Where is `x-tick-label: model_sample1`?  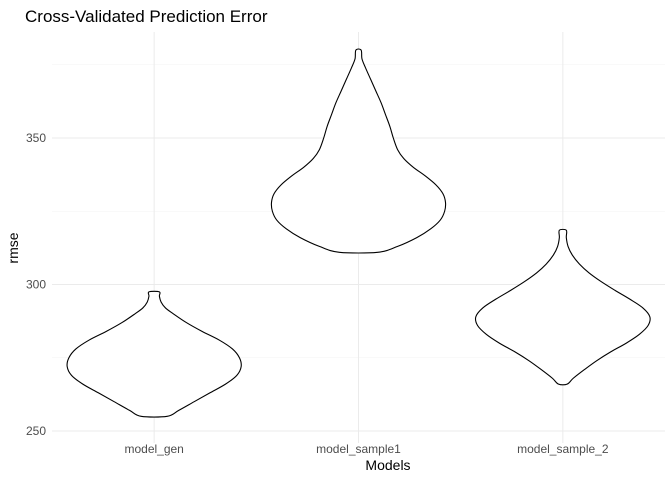
x-tick-label: model_sample1 is located at coordinates (358, 449).